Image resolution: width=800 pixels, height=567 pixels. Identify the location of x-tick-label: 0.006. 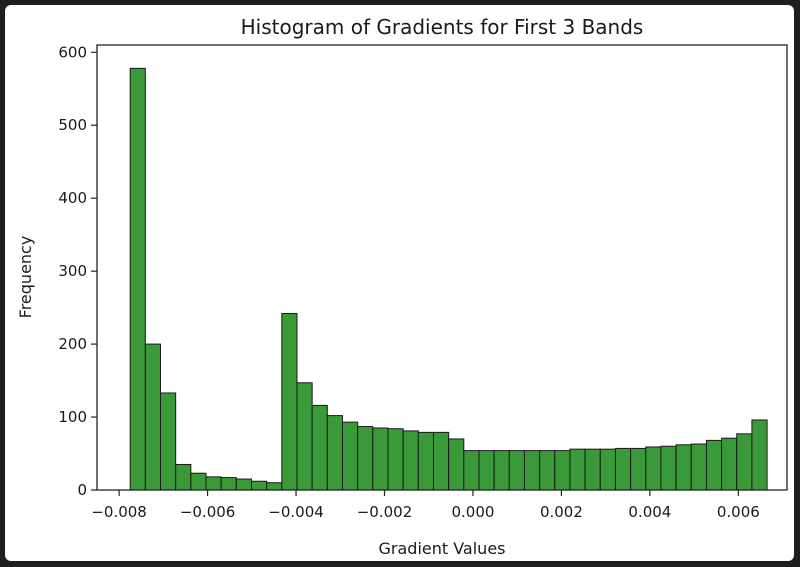
(738, 512).